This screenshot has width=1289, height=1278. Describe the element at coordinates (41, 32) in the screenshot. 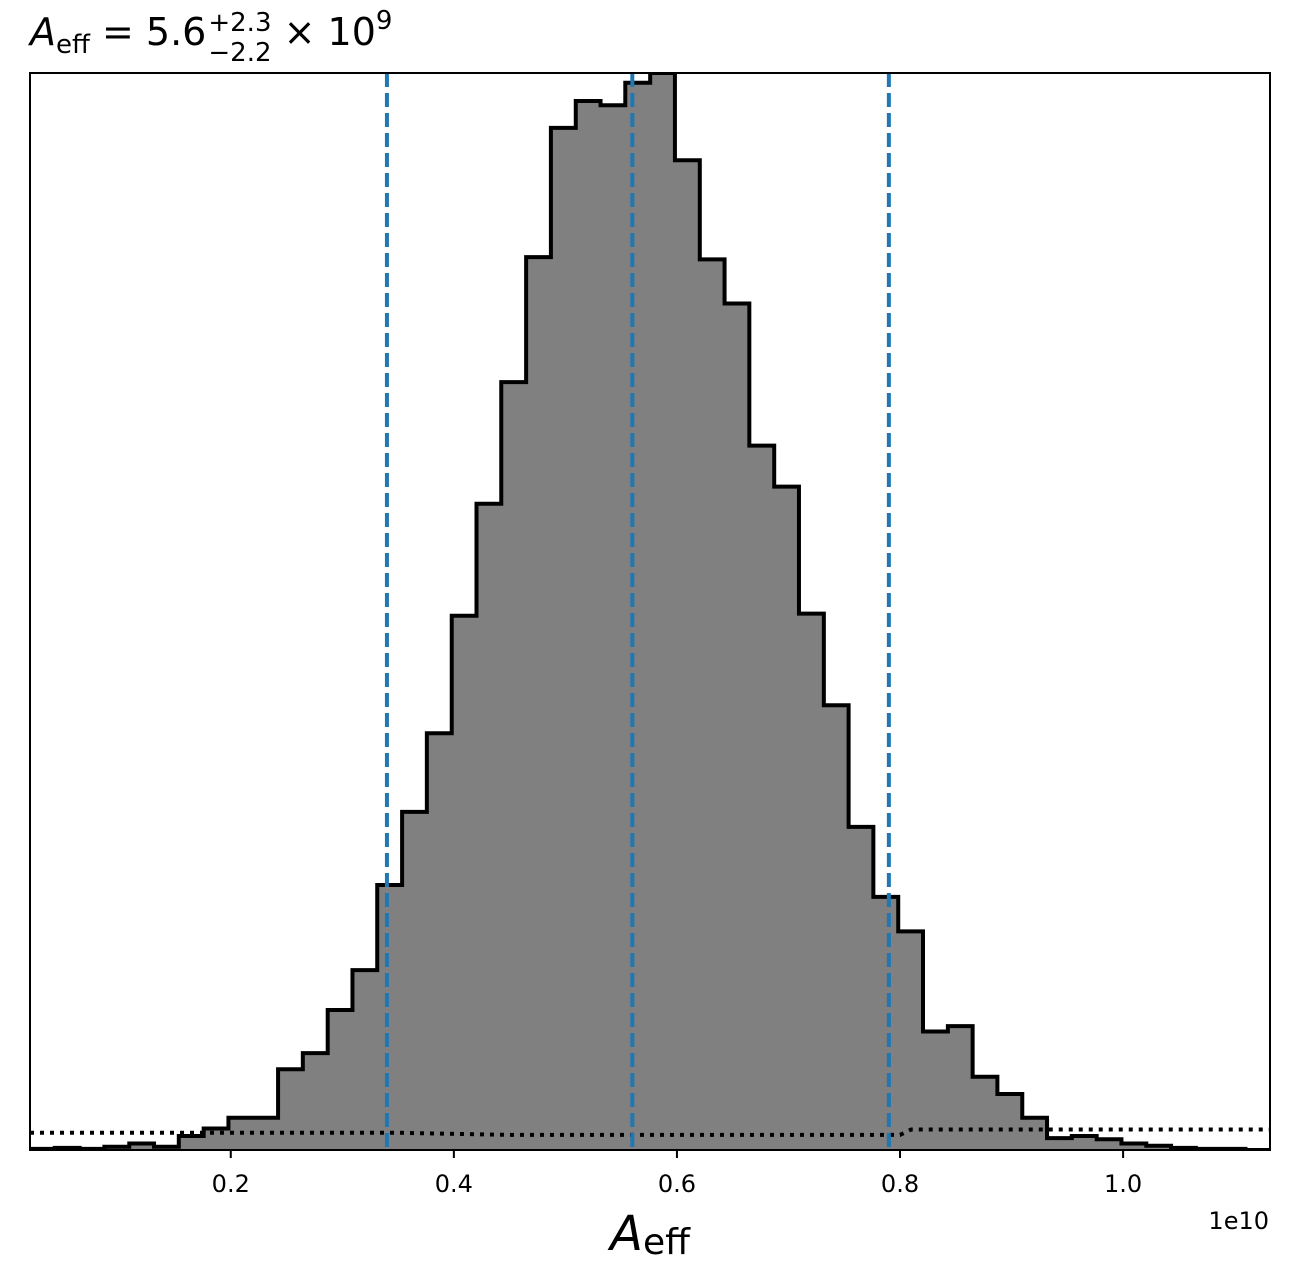

I see `title-variable: A` at that location.